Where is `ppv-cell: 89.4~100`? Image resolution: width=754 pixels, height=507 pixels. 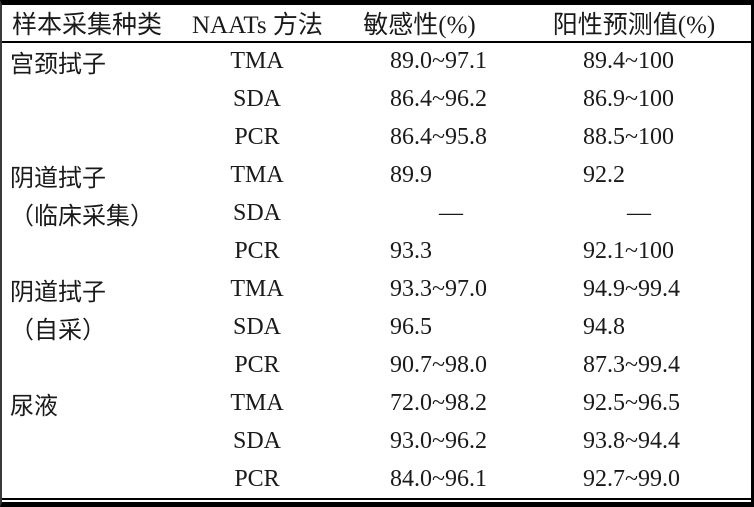 ppv-cell: 89.4~100 is located at coordinates (628, 61).